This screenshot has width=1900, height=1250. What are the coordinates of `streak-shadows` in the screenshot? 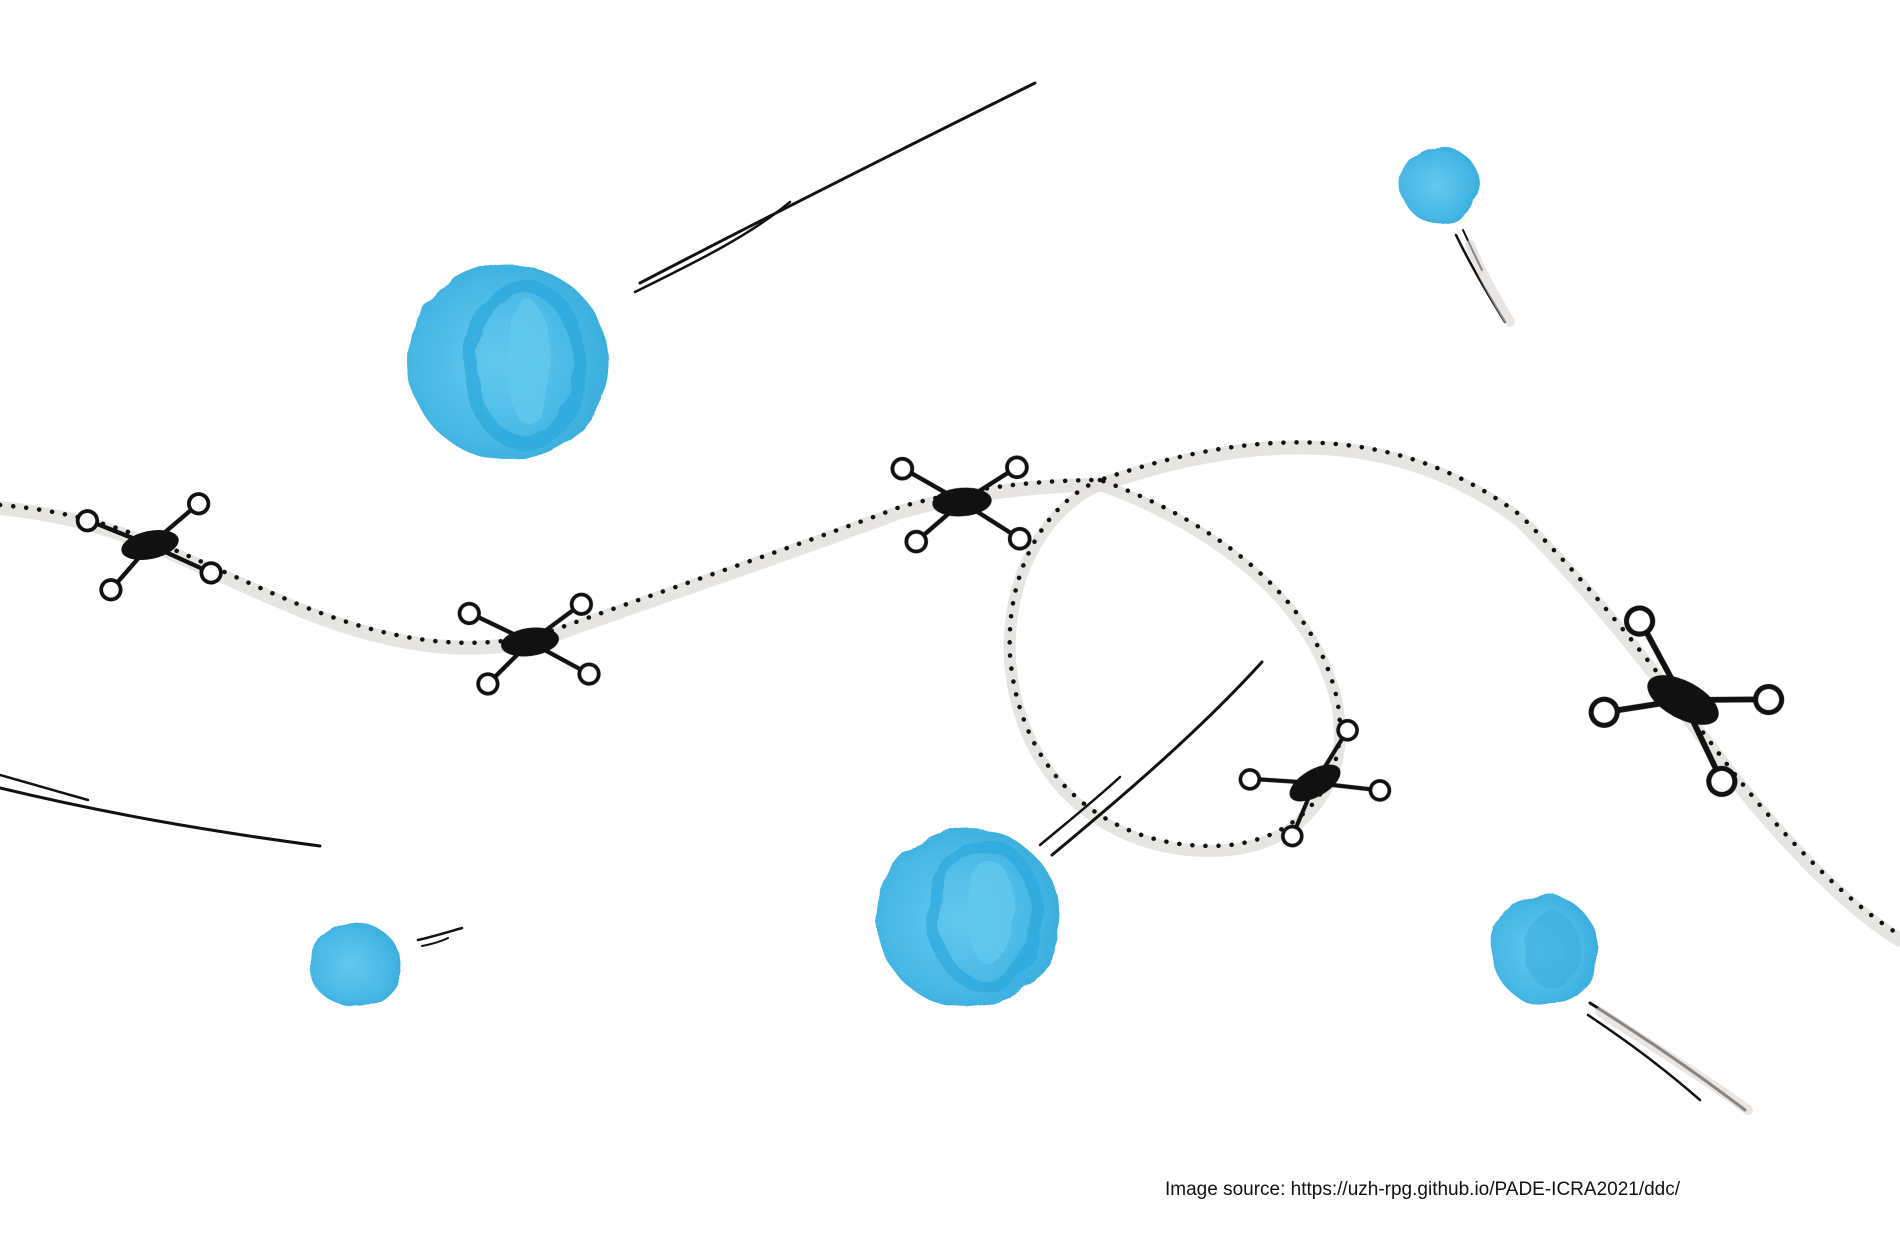 It's located at (1609, 677).